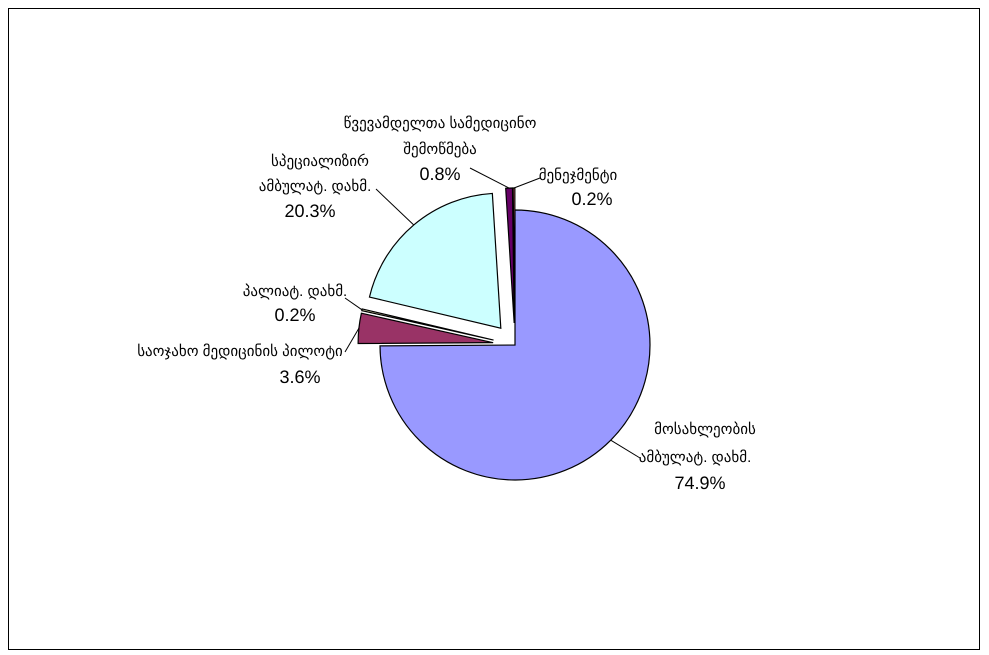  What do you see at coordinates (700, 482) in the screenshot?
I see `data-label: 74.9%` at bounding box center [700, 482].